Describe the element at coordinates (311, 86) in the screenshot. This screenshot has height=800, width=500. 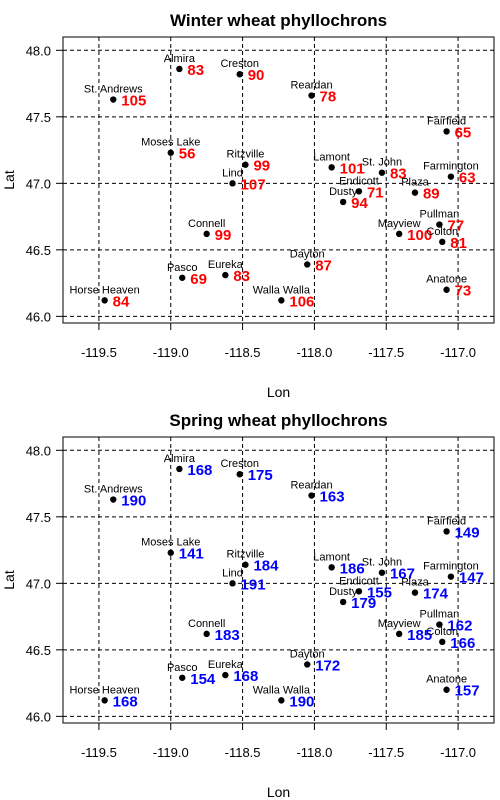
I see `station-name-reardan: Reardan` at that location.